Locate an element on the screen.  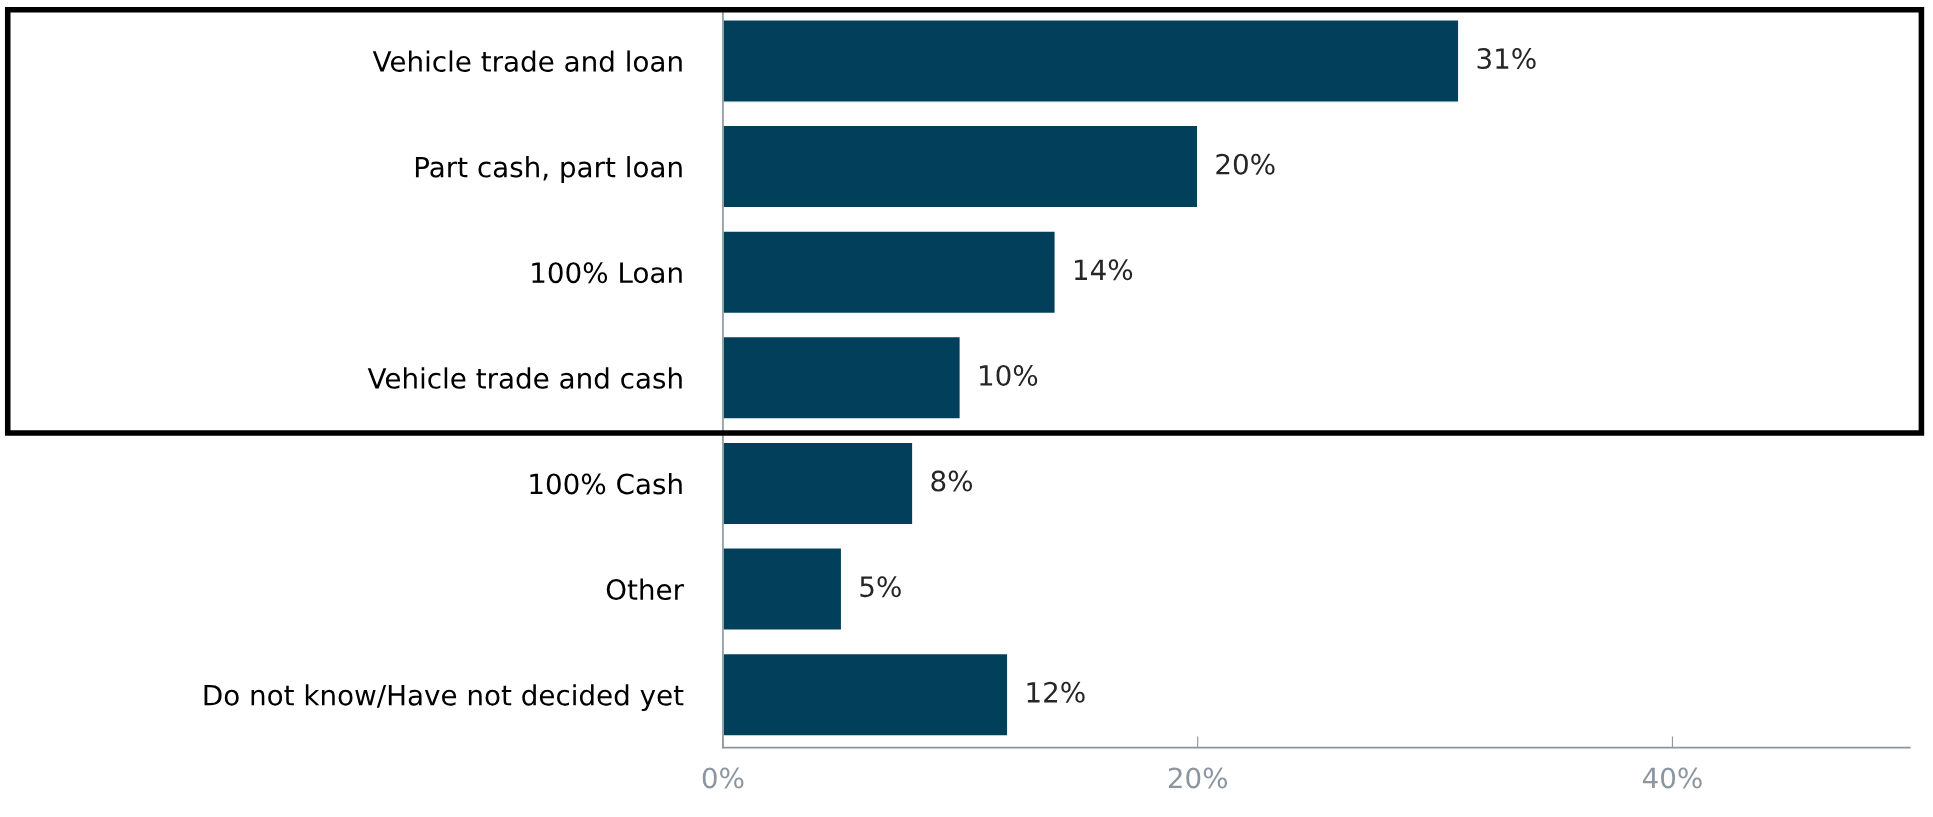
data-label: 5% is located at coordinates (880, 587).